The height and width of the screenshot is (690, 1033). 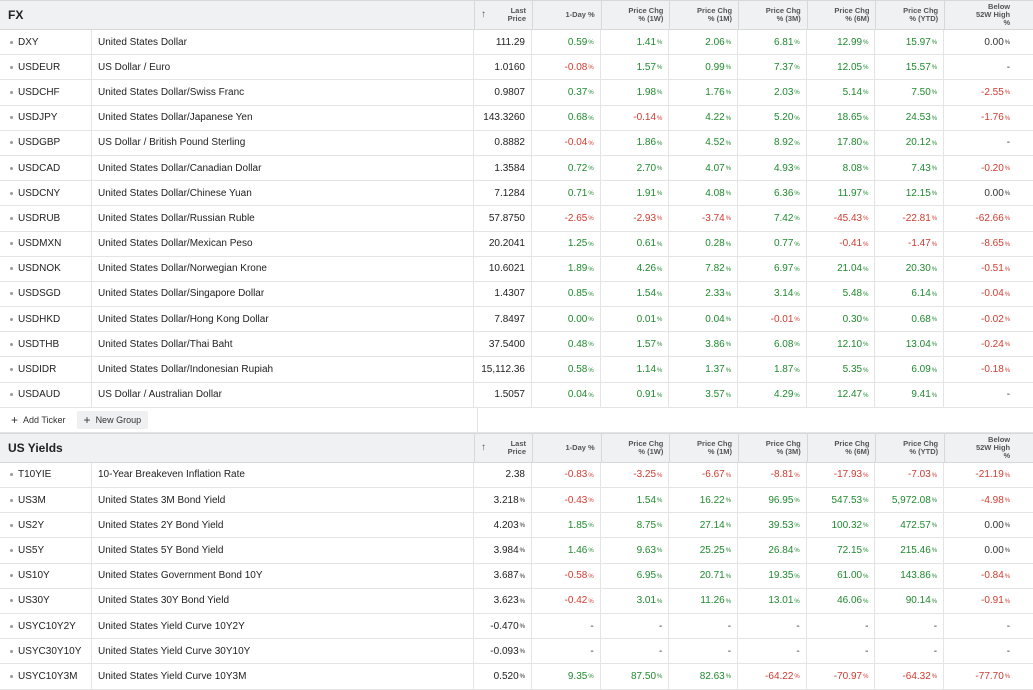 I want to click on ticker-symbol-cell: USYC10Y2Y, so click(x=46, y=626).